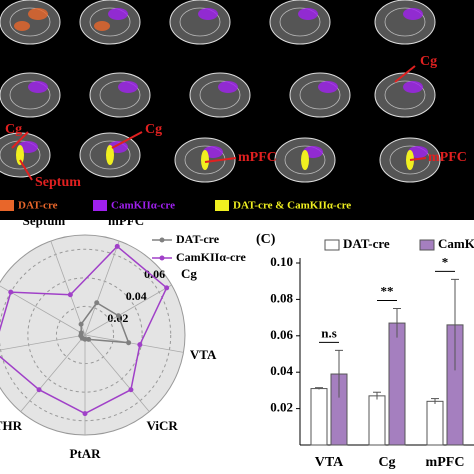 The width and height of the screenshot is (474, 474). I want to click on axis-label: Septum, so click(44, 220).